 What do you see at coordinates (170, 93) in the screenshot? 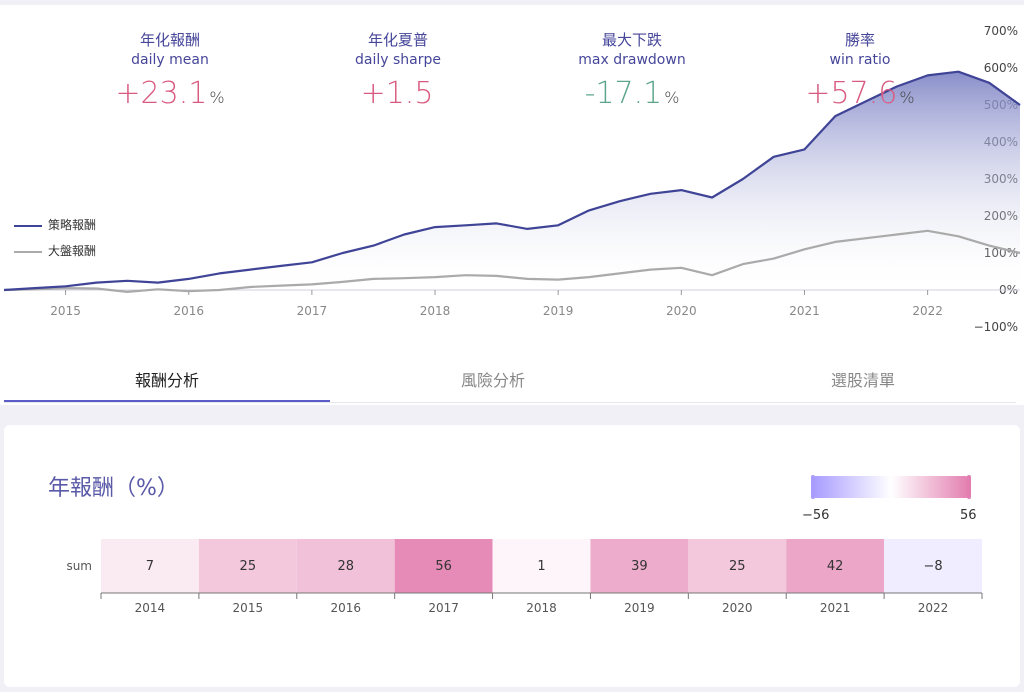
I see `stat-value: +23.1%` at bounding box center [170, 93].